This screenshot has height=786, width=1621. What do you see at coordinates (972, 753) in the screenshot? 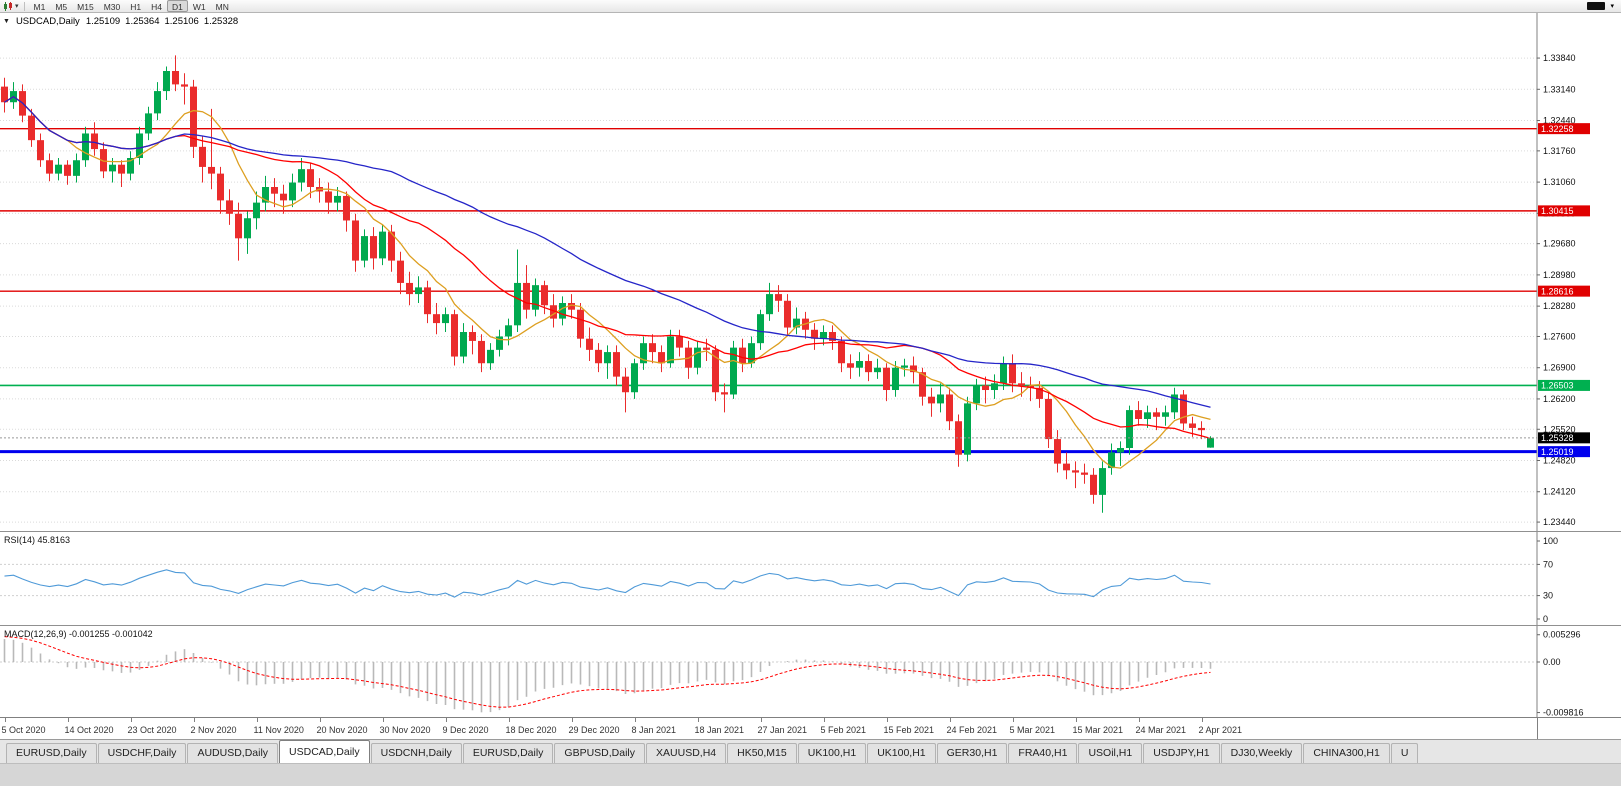
I see `chart-tab-ger30-h1: GER30,H1` at bounding box center [972, 753].